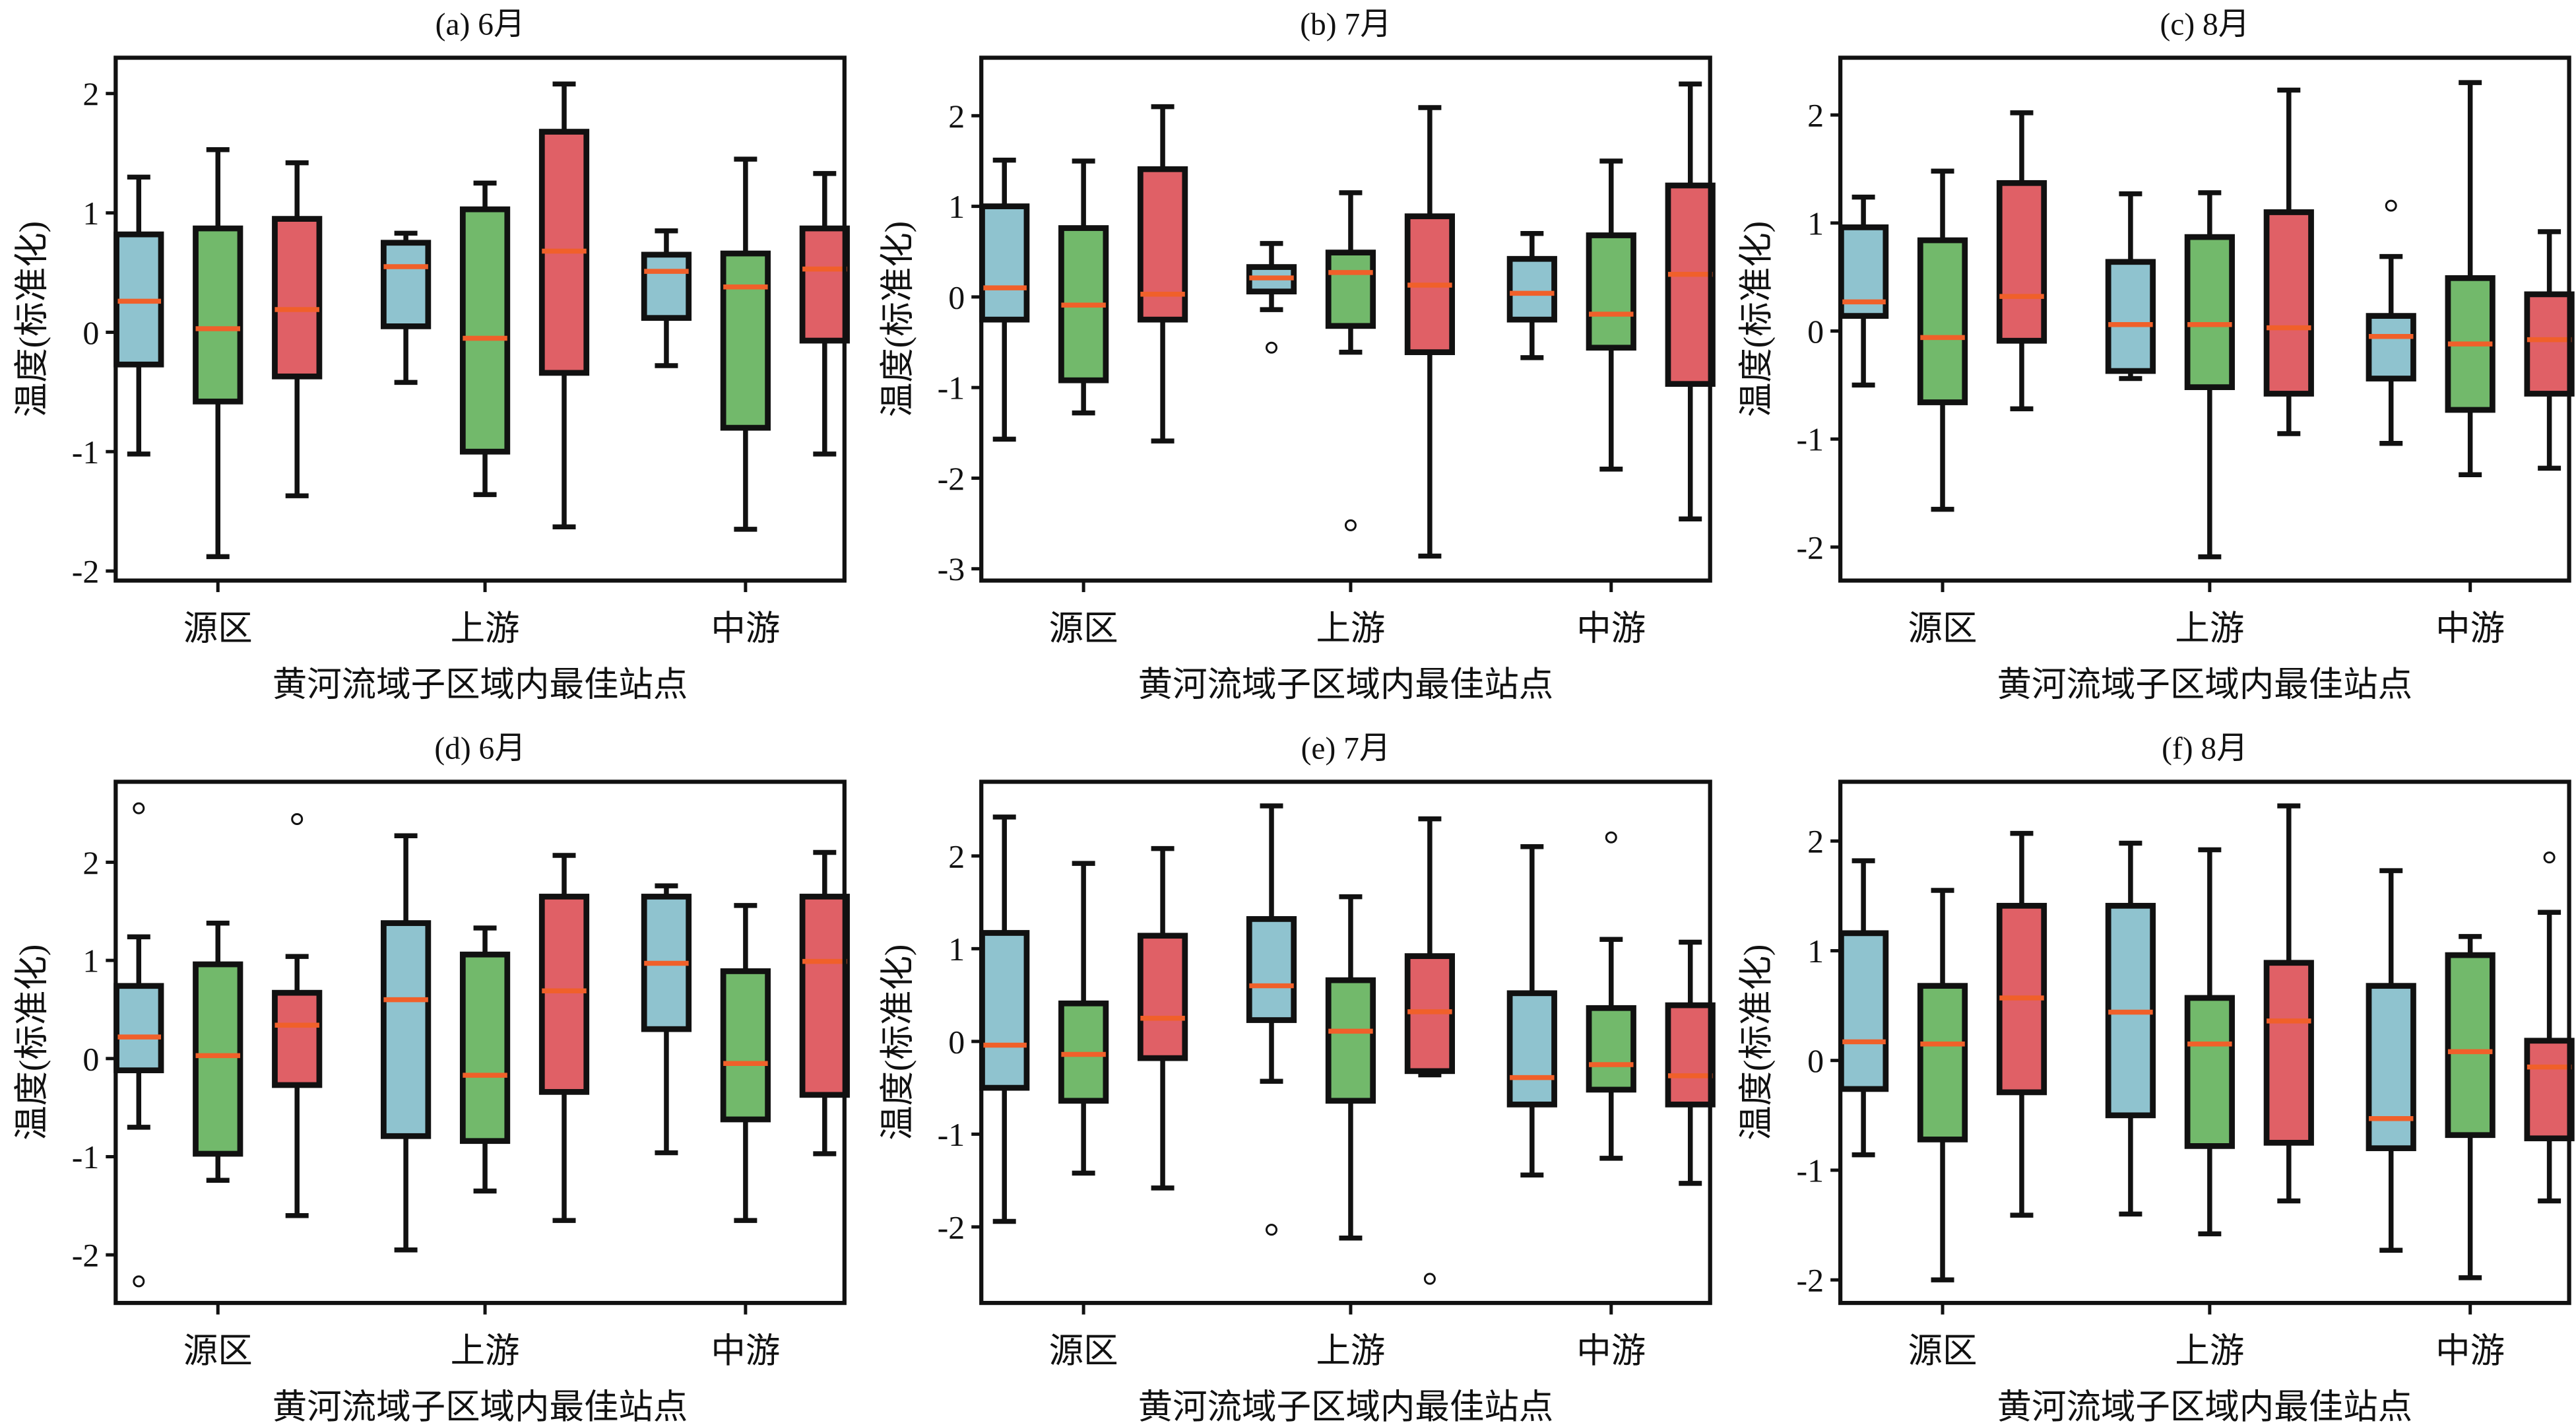  Describe the element at coordinates (2205, 748) in the screenshot. I see `panel-title: (f) 8月` at that location.